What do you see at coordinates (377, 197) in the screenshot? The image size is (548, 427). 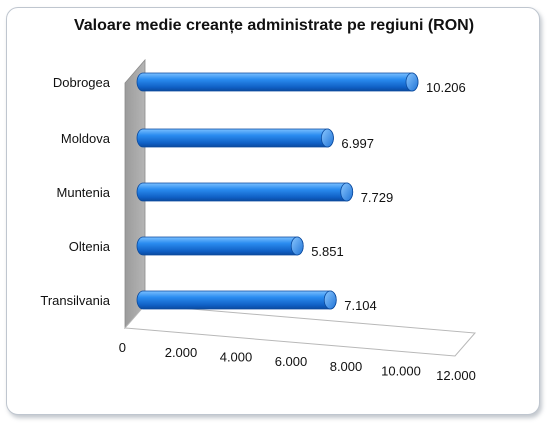 I see `data-label: 7.729` at bounding box center [377, 197].